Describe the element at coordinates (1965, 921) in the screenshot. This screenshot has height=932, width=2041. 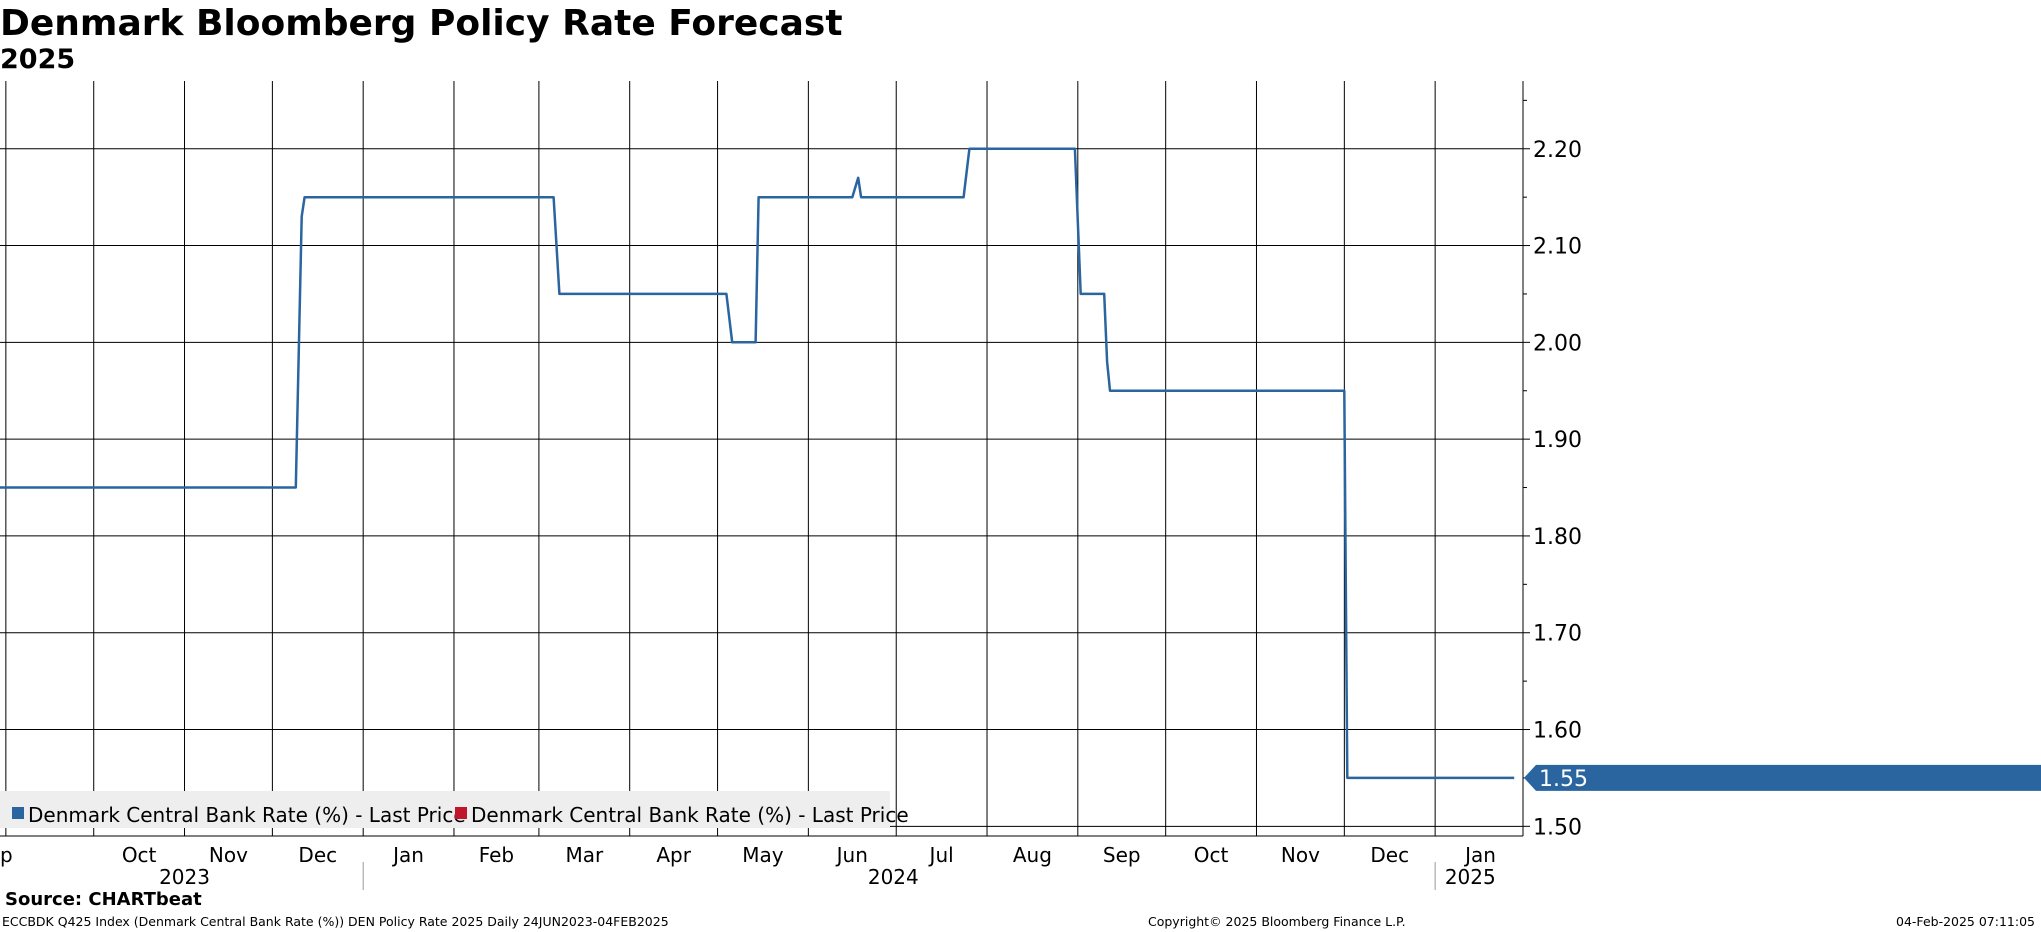
I see `timestamp: 04-Feb-2025 07:11:05` at that location.